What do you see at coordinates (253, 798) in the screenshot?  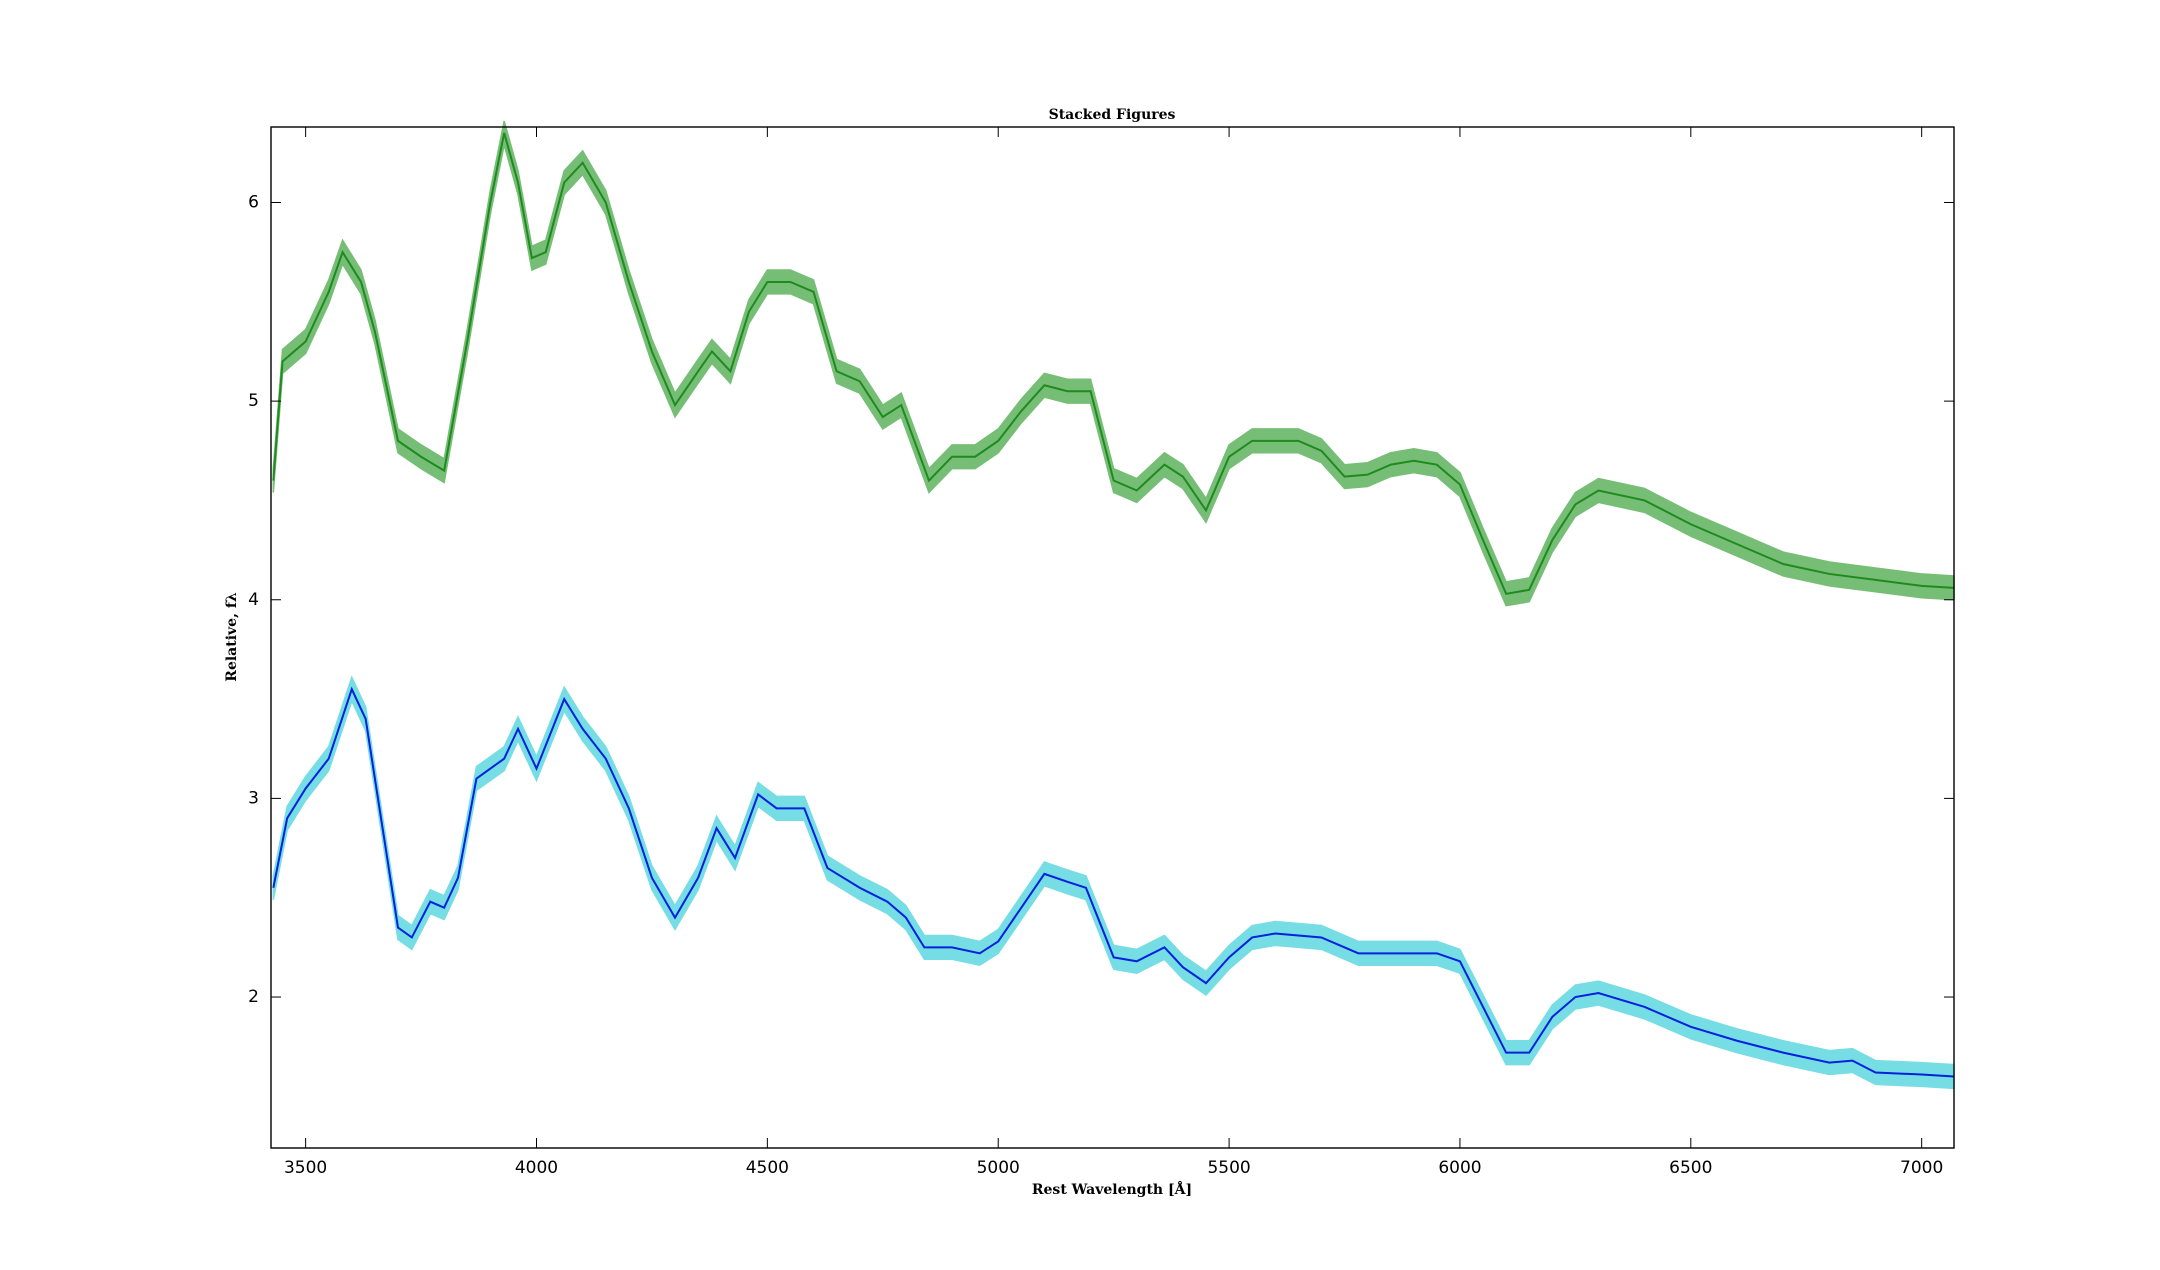 I see `y-tick-label: 3` at bounding box center [253, 798].